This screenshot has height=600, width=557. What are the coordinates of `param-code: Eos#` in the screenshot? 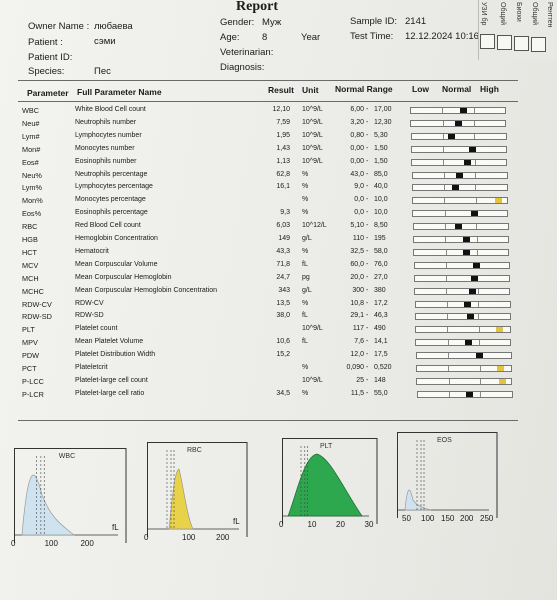 It's located at (30, 162).